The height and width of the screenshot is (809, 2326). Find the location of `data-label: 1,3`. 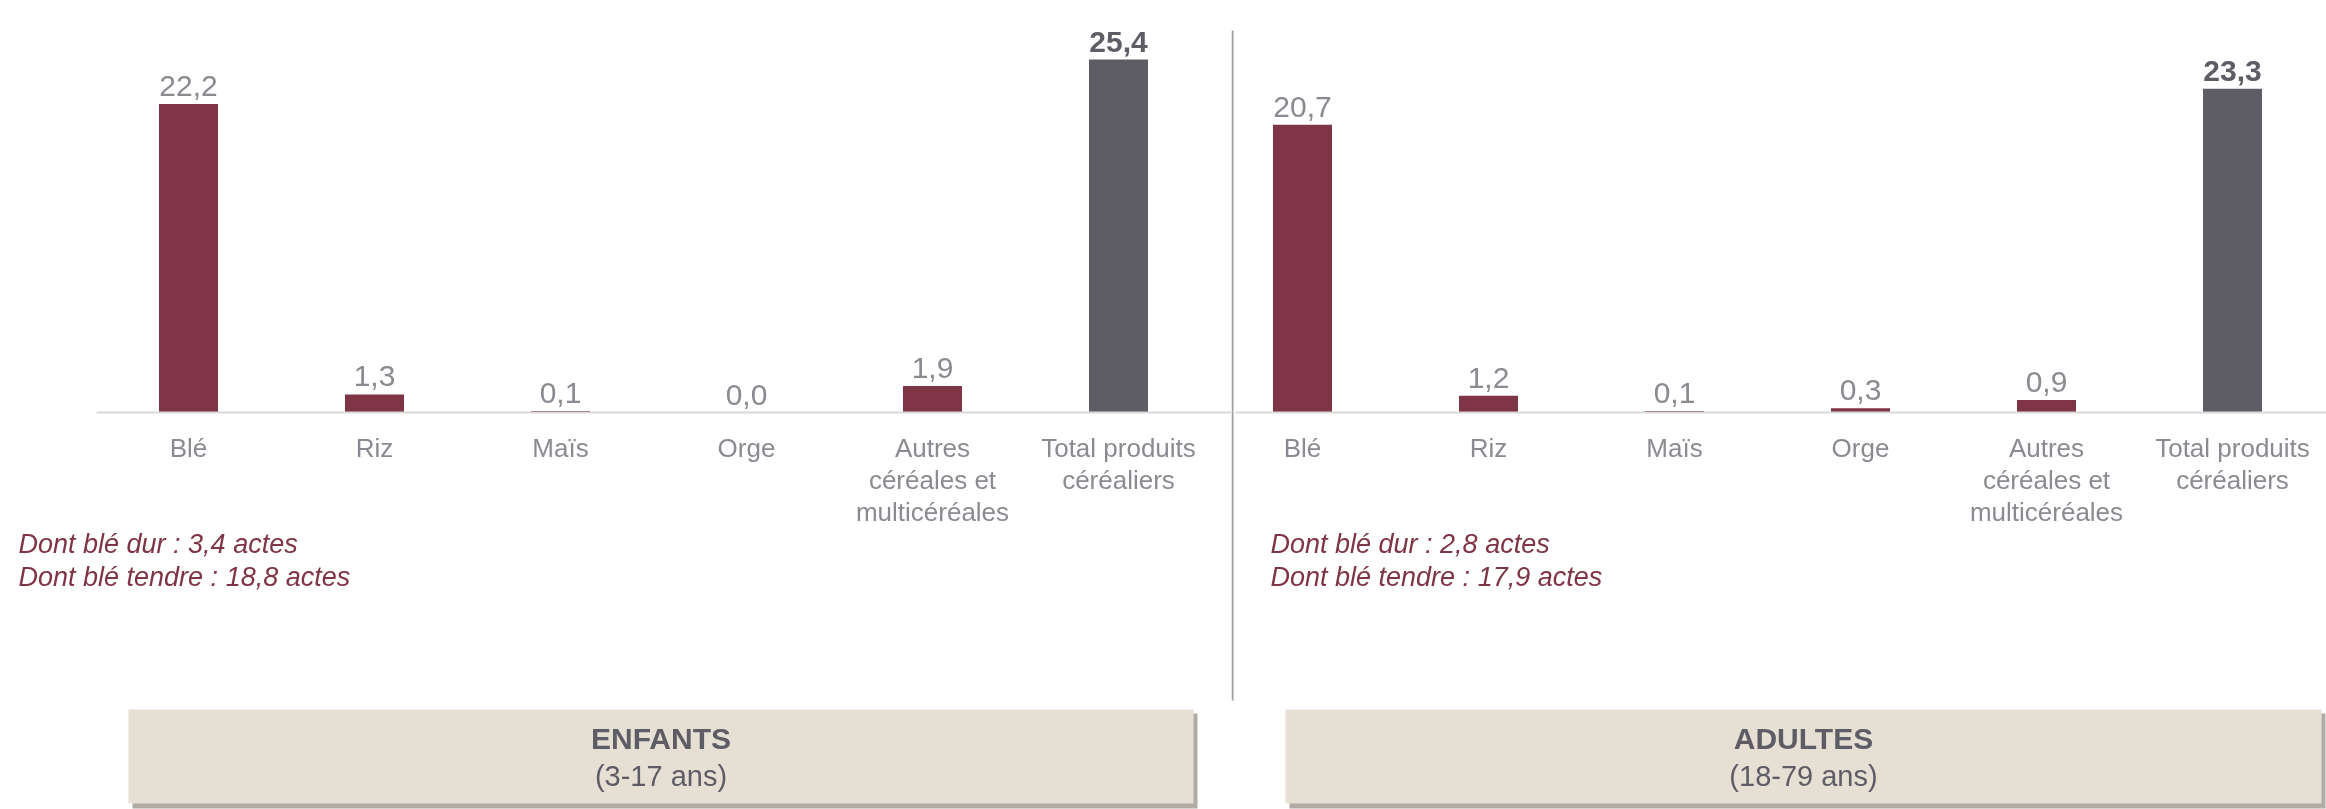

data-label: 1,3 is located at coordinates (374, 376).